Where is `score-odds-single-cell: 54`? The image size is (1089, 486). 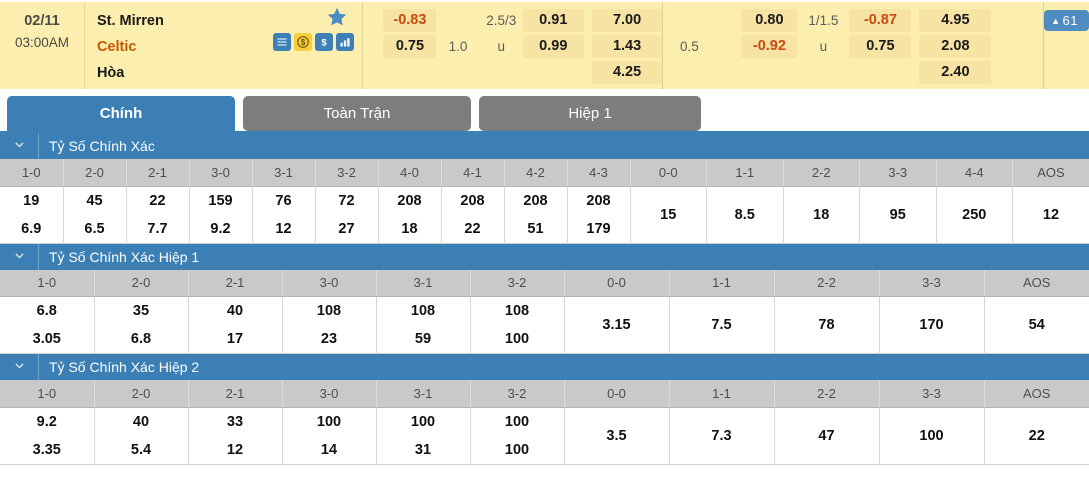 score-odds-single-cell: 54 is located at coordinates (1036, 325).